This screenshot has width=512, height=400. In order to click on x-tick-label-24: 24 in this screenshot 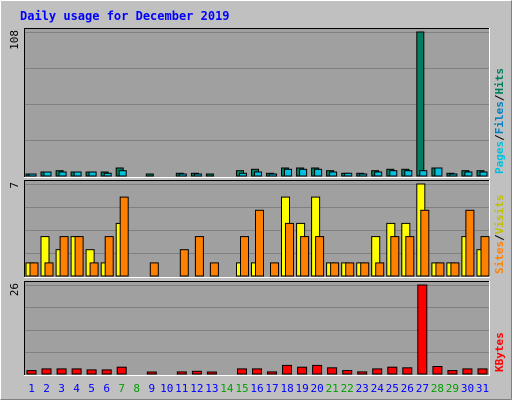, I will do `click(378, 388)`.